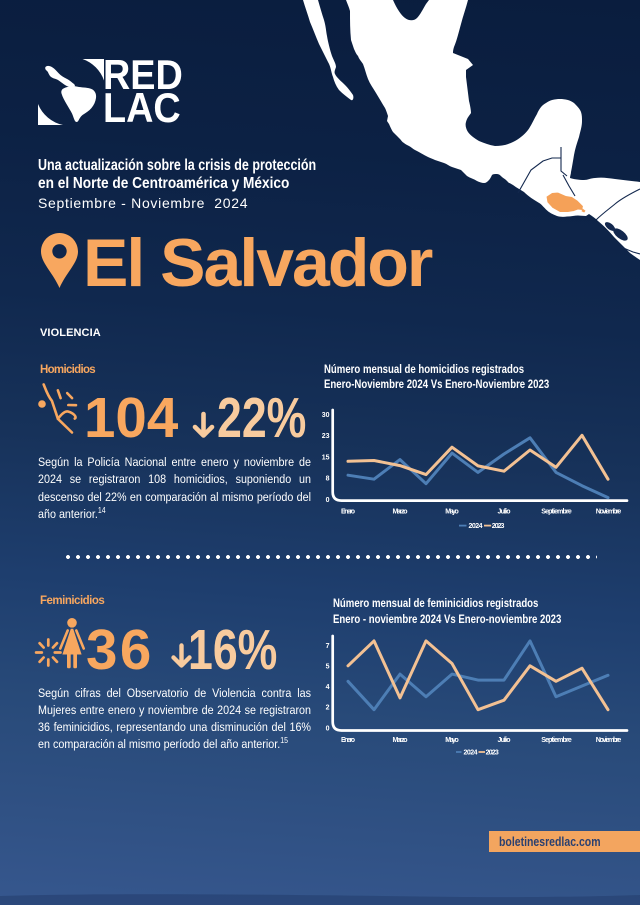  Describe the element at coordinates (326, 457) in the screenshot. I see `svg-text: 15` at that location.